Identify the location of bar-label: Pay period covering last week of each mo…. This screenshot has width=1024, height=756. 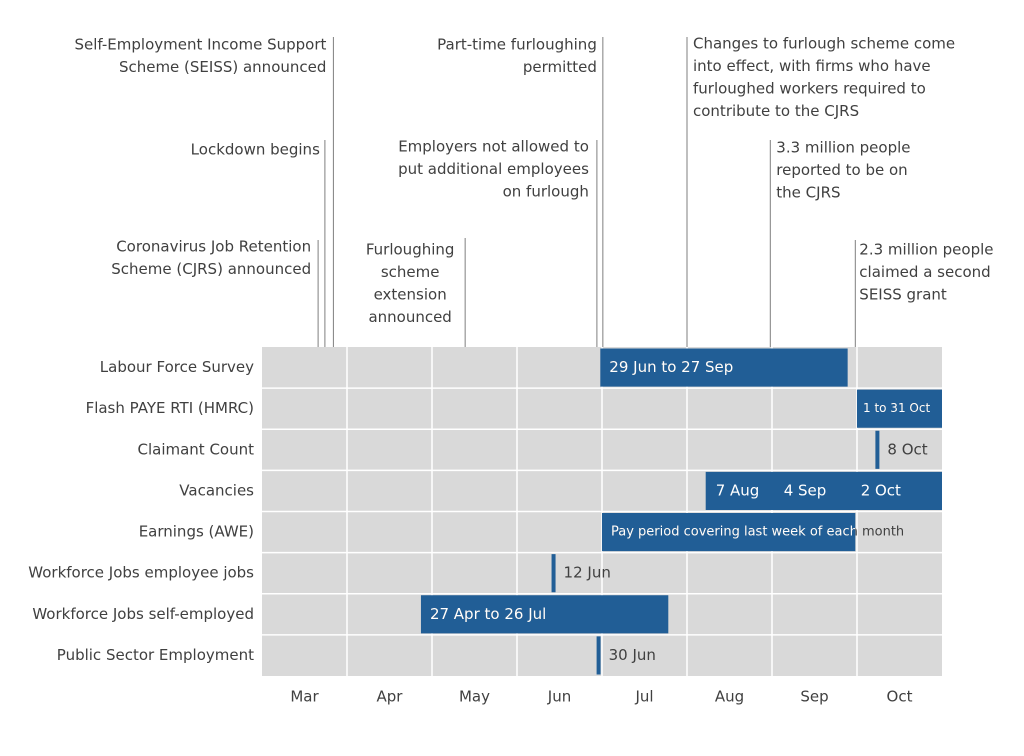
(757, 532).